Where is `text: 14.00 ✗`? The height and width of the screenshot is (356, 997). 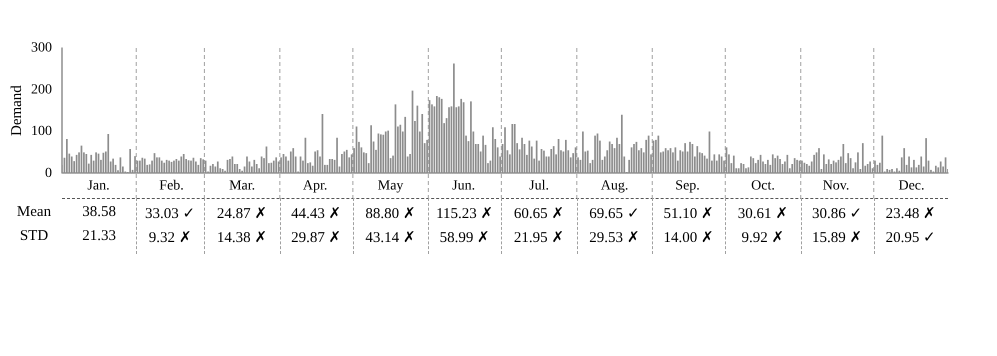 text: 14.00 ✗ is located at coordinates (688, 238).